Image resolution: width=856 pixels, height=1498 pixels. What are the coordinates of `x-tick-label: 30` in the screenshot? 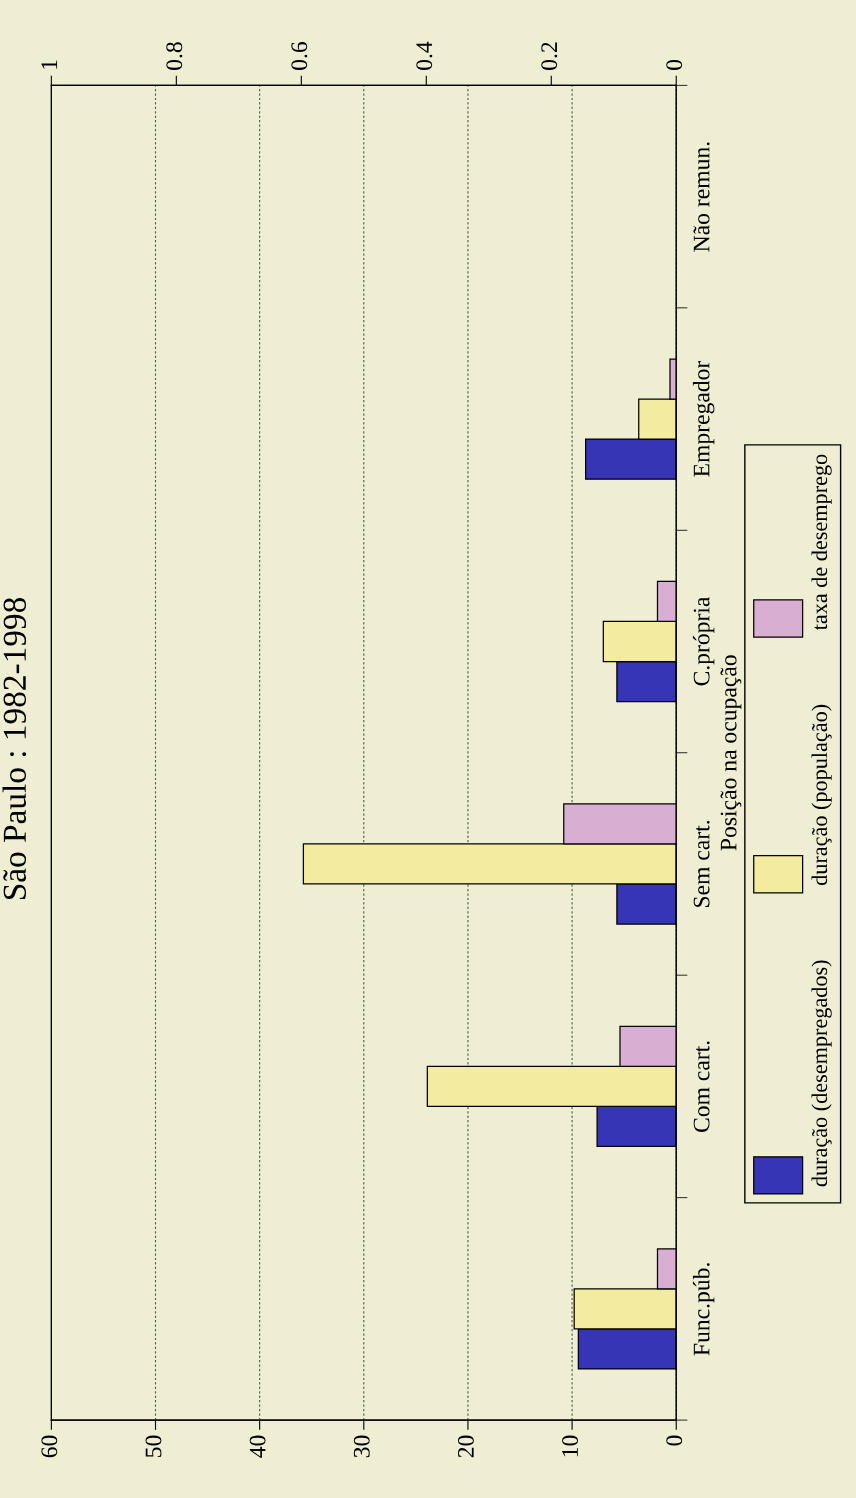 It's located at (361, 1446).